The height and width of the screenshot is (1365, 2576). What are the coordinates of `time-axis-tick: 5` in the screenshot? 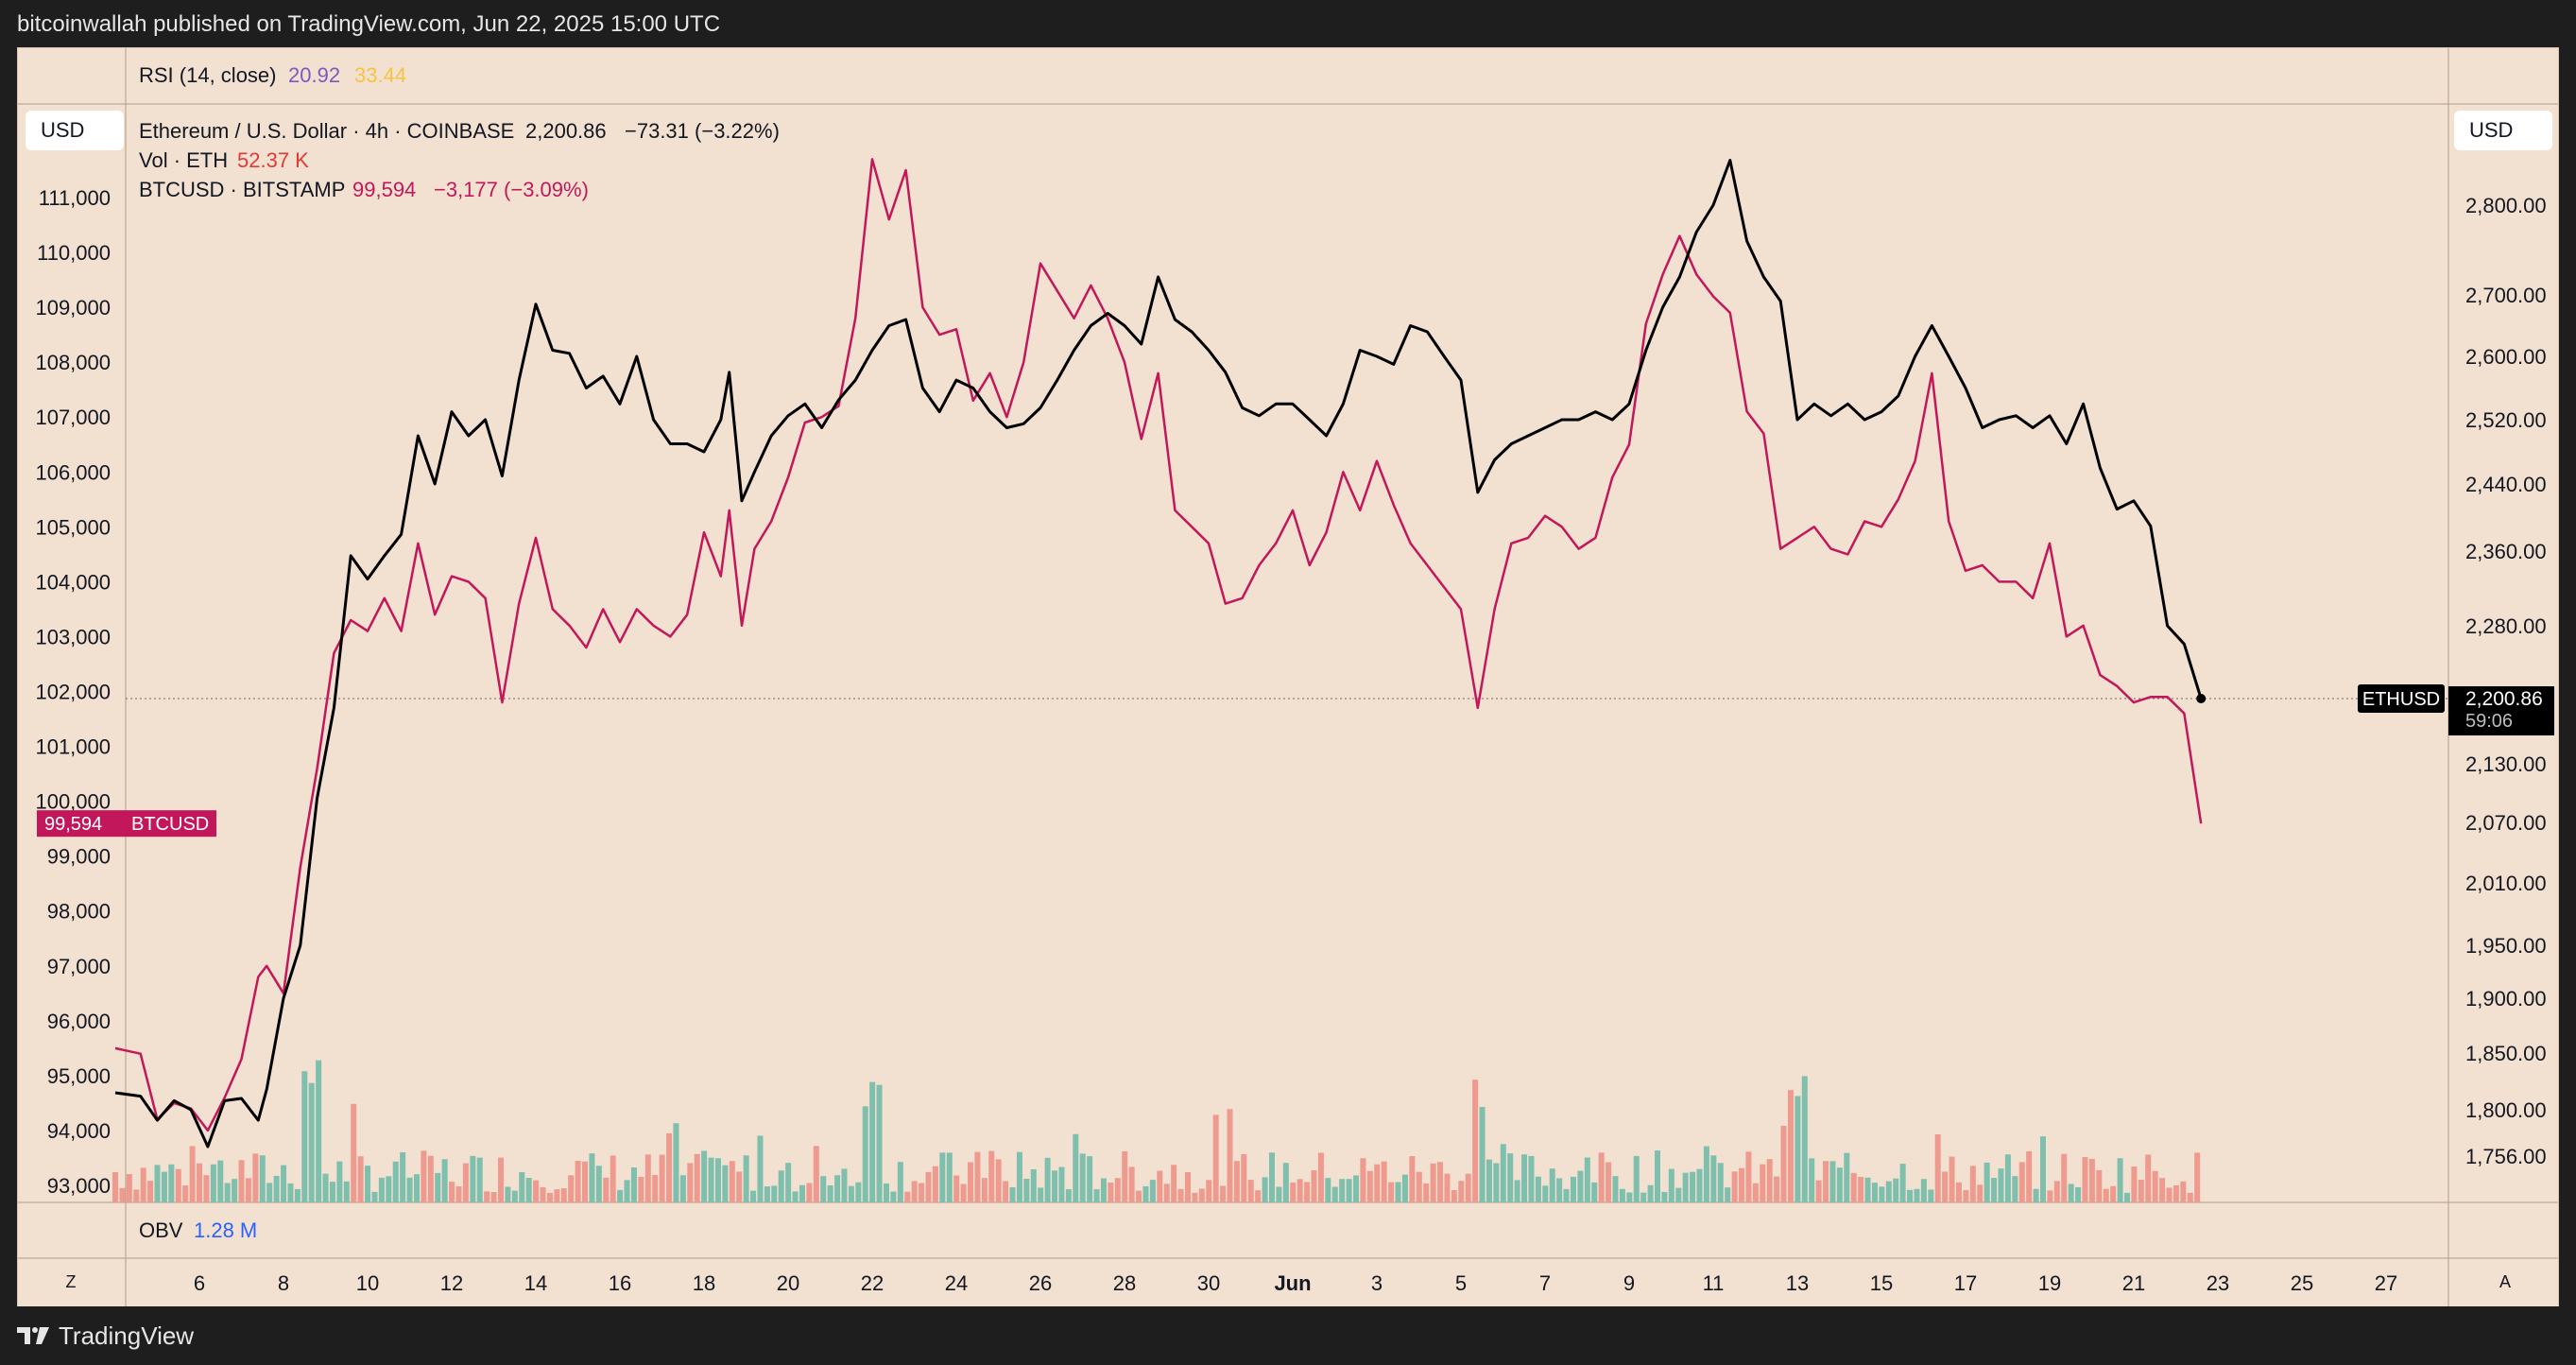 It's located at (1461, 1283).